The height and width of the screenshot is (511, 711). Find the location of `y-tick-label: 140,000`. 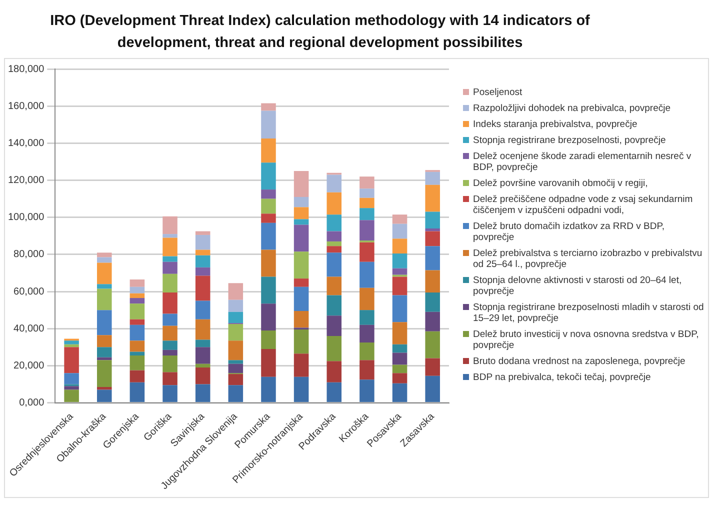

y-tick-label: 140,000 is located at coordinates (26, 143).